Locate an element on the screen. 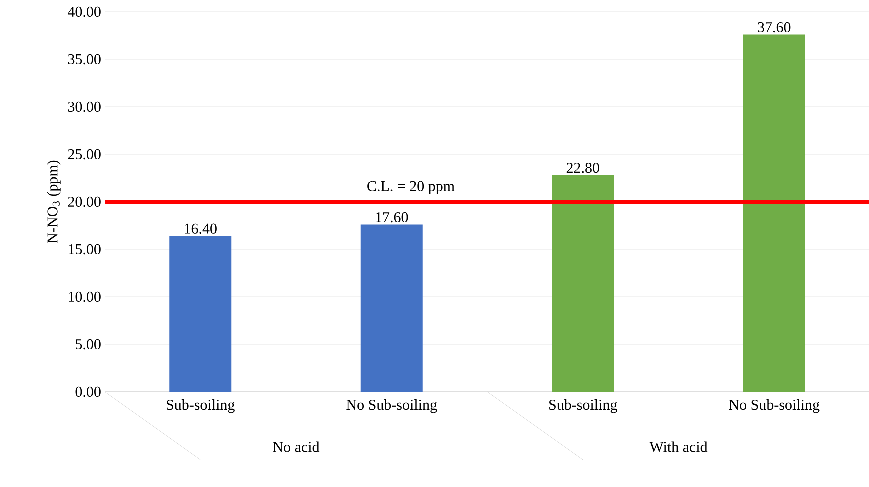 This screenshot has width=869, height=487. data-label: 16.40 is located at coordinates (201, 229).